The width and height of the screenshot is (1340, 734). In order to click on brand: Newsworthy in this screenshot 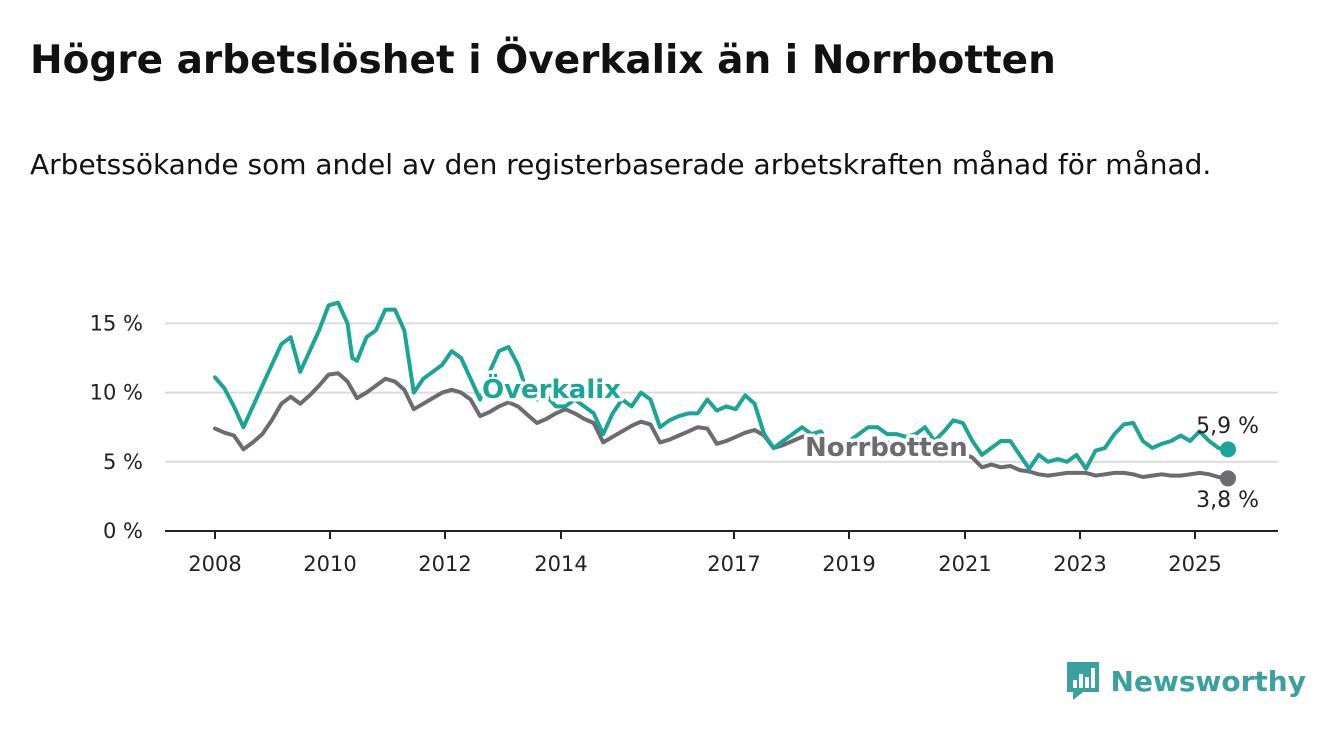, I will do `click(1185, 681)`.